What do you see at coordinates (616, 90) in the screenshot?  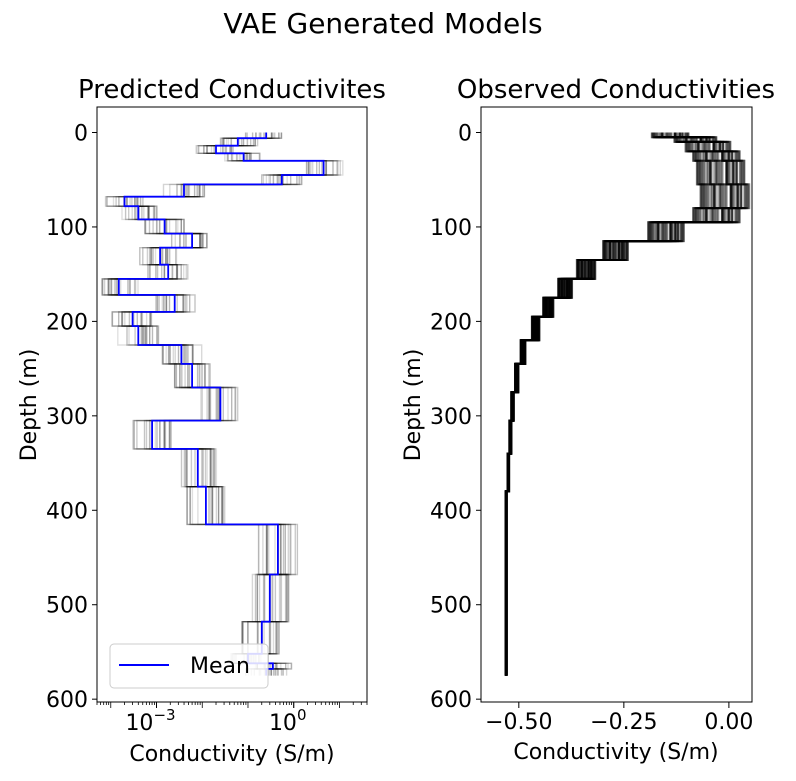 I see `observed-panel-title: Observed Conductivities` at bounding box center [616, 90].